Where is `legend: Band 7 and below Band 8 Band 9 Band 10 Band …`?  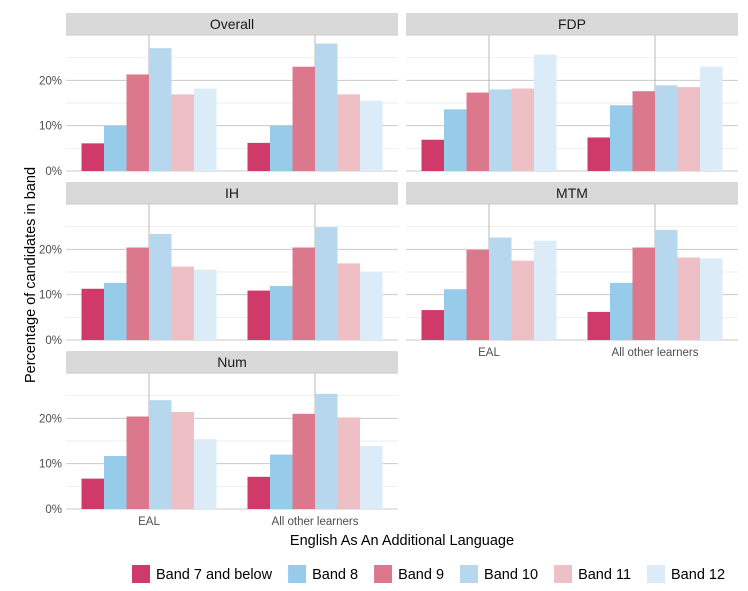 legend: Band 7 and below Band 8 Band 9 Band 10 Band … is located at coordinates (428, 574).